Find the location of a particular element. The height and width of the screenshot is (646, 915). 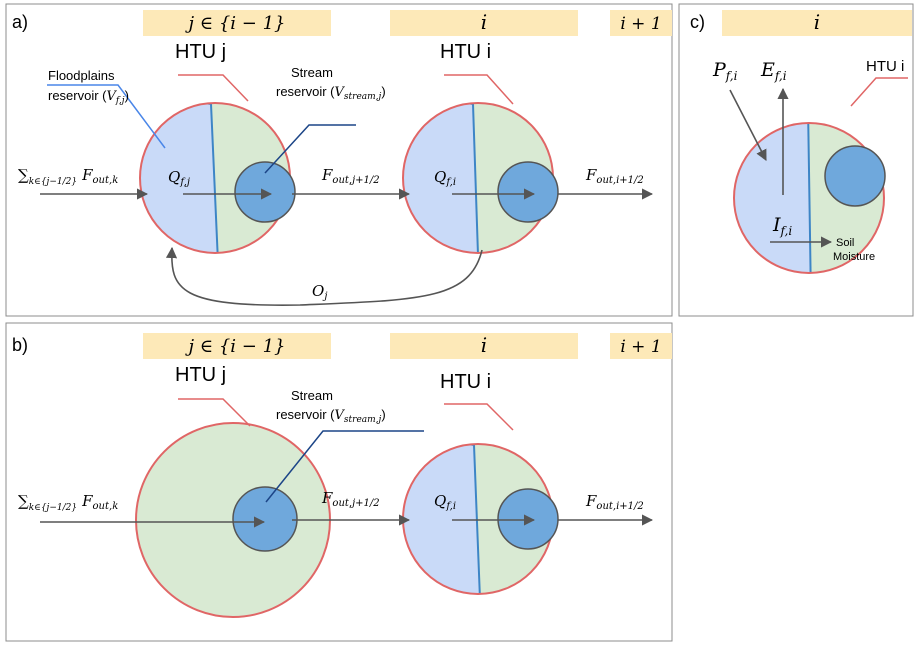

header-i is located at coordinates (484, 23).